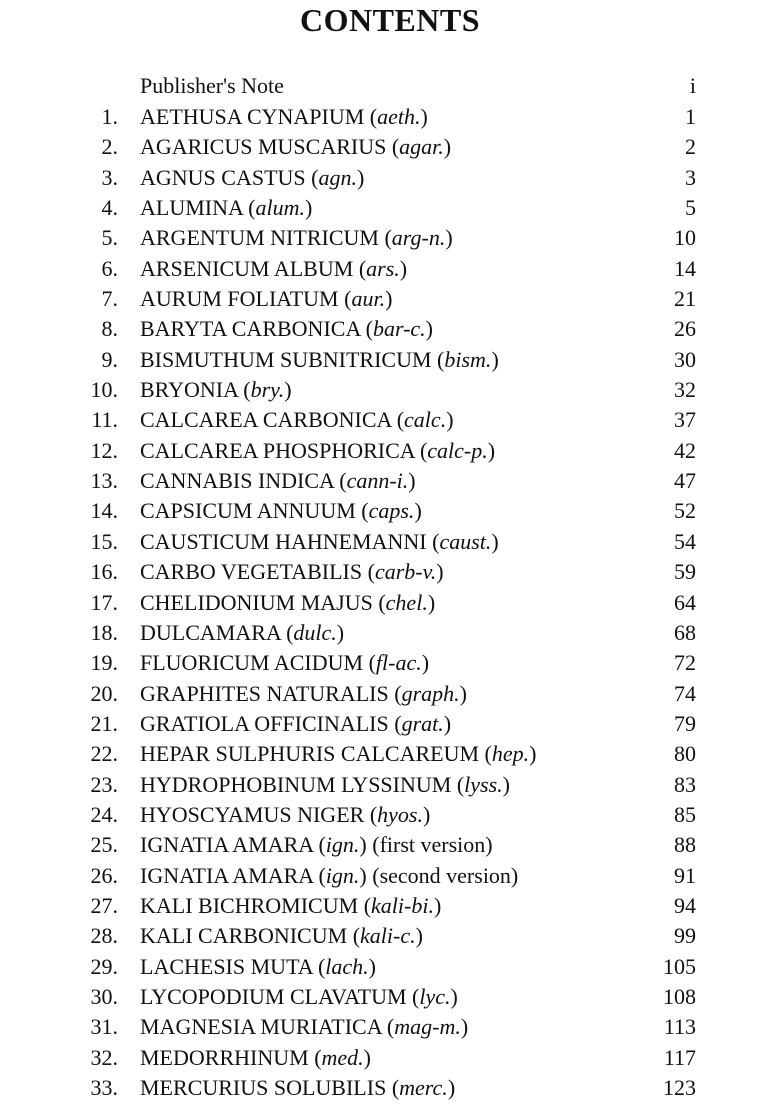  Describe the element at coordinates (252, 814) in the screenshot. I see `remedy-name: HYOSCYAMUS NIGER` at that location.